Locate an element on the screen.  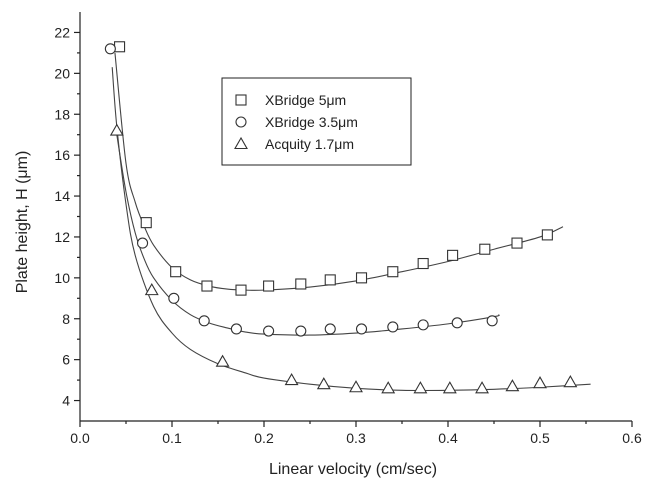
x-tick-label: 0.5 is located at coordinates (540, 438).